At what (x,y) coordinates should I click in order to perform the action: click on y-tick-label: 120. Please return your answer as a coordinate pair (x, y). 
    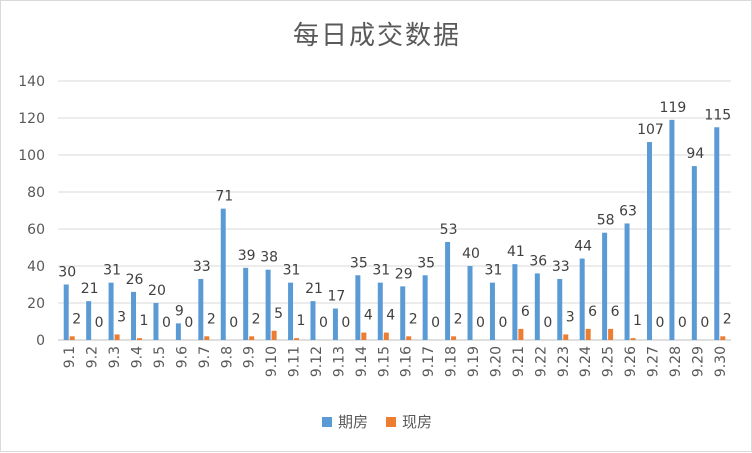
    Looking at the image, I should click on (31, 119).